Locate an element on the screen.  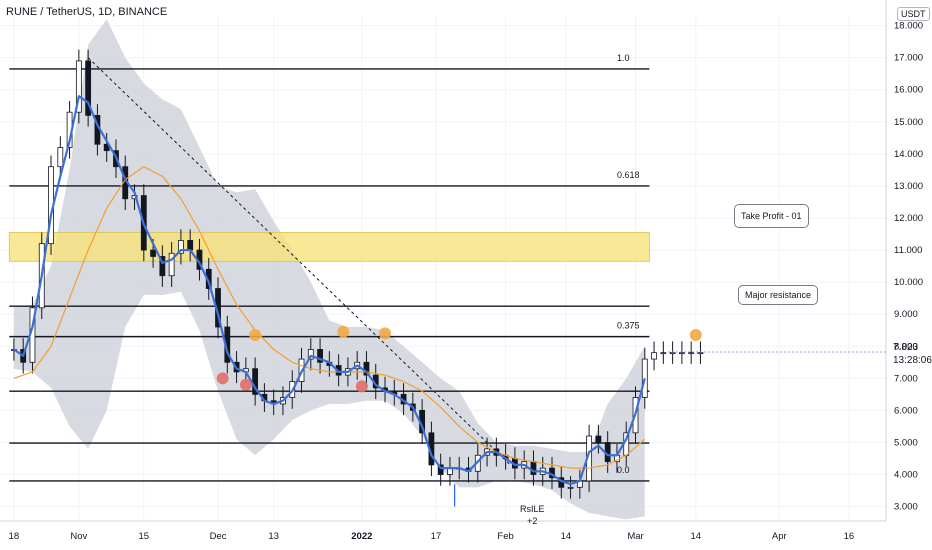
x-tick-label: 18 is located at coordinates (14, 536).